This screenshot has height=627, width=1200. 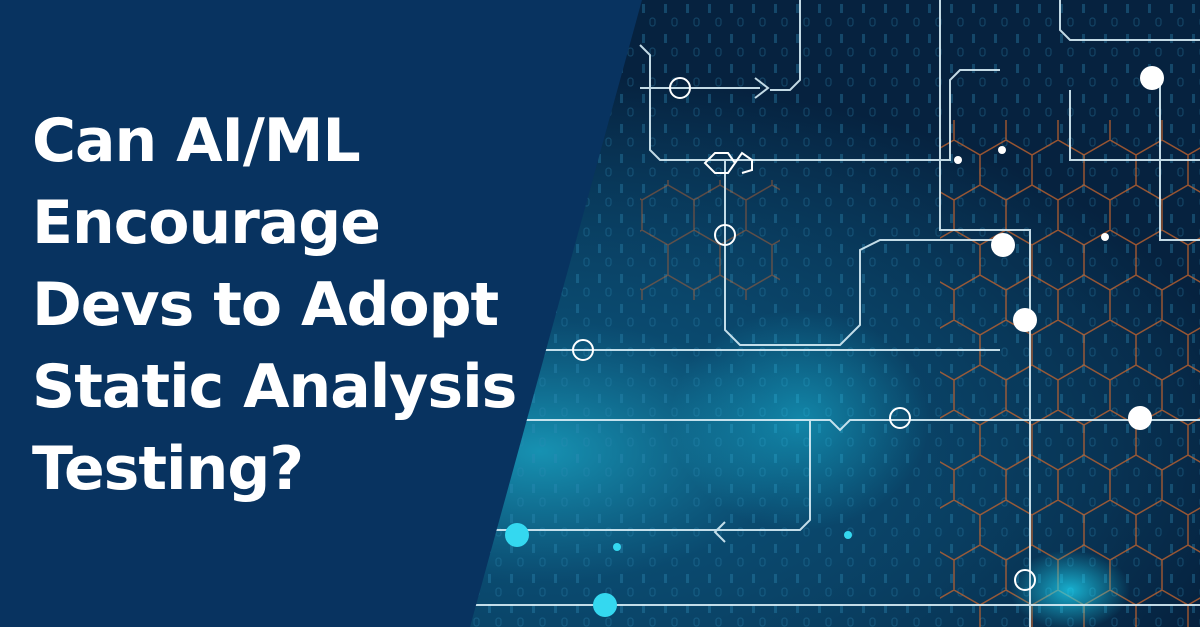 What do you see at coordinates (265, 305) in the screenshot?
I see `headline-line: Devs to Adopt` at bounding box center [265, 305].